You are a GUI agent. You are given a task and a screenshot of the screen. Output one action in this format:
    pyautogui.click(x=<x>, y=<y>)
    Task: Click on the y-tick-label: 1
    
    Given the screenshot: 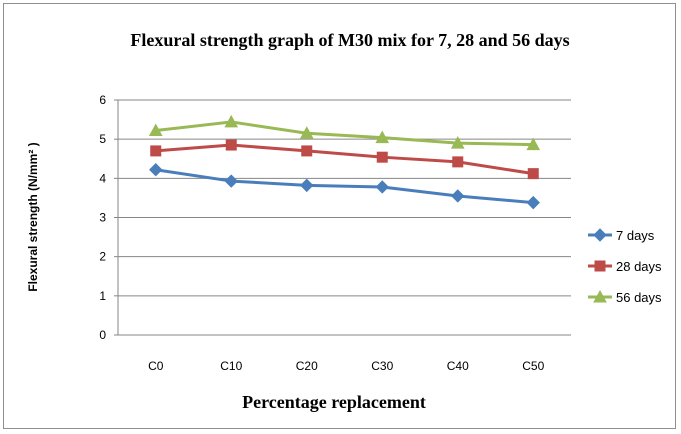 What is the action you would take?
    pyautogui.click(x=102, y=296)
    